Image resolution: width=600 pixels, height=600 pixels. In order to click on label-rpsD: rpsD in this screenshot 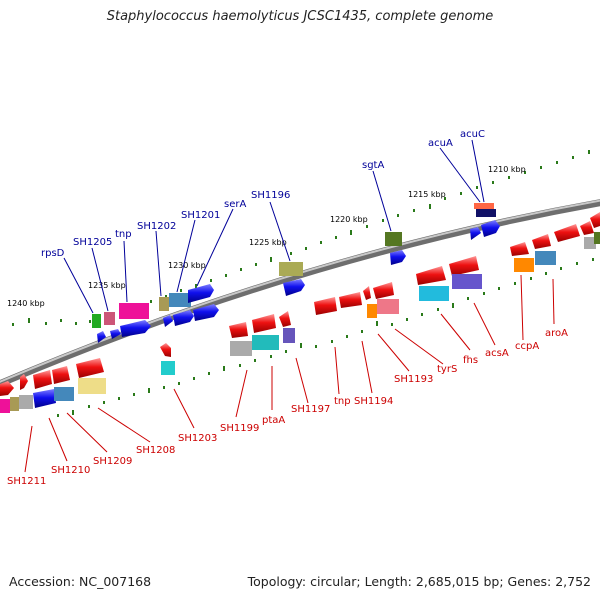, I will do `click(53, 253)`.